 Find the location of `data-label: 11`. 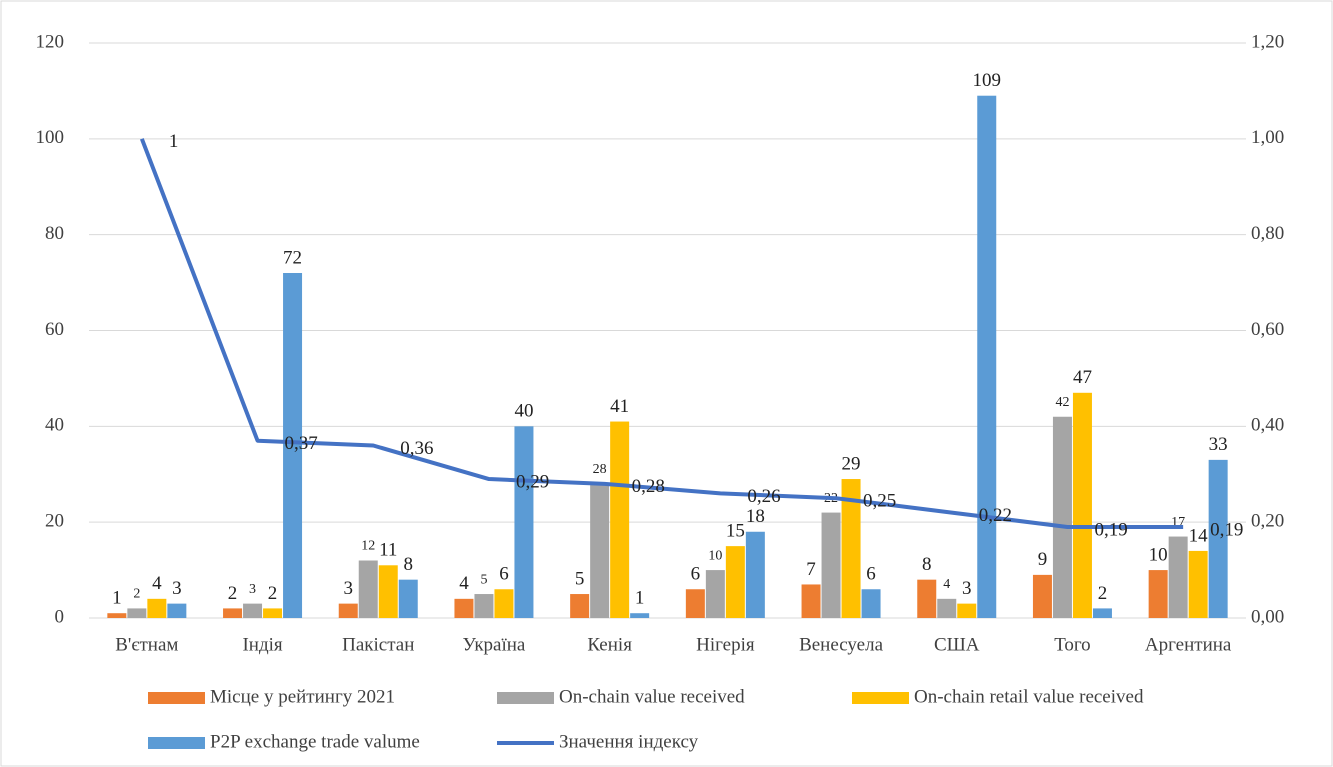

data-label: 11 is located at coordinates (388, 550).